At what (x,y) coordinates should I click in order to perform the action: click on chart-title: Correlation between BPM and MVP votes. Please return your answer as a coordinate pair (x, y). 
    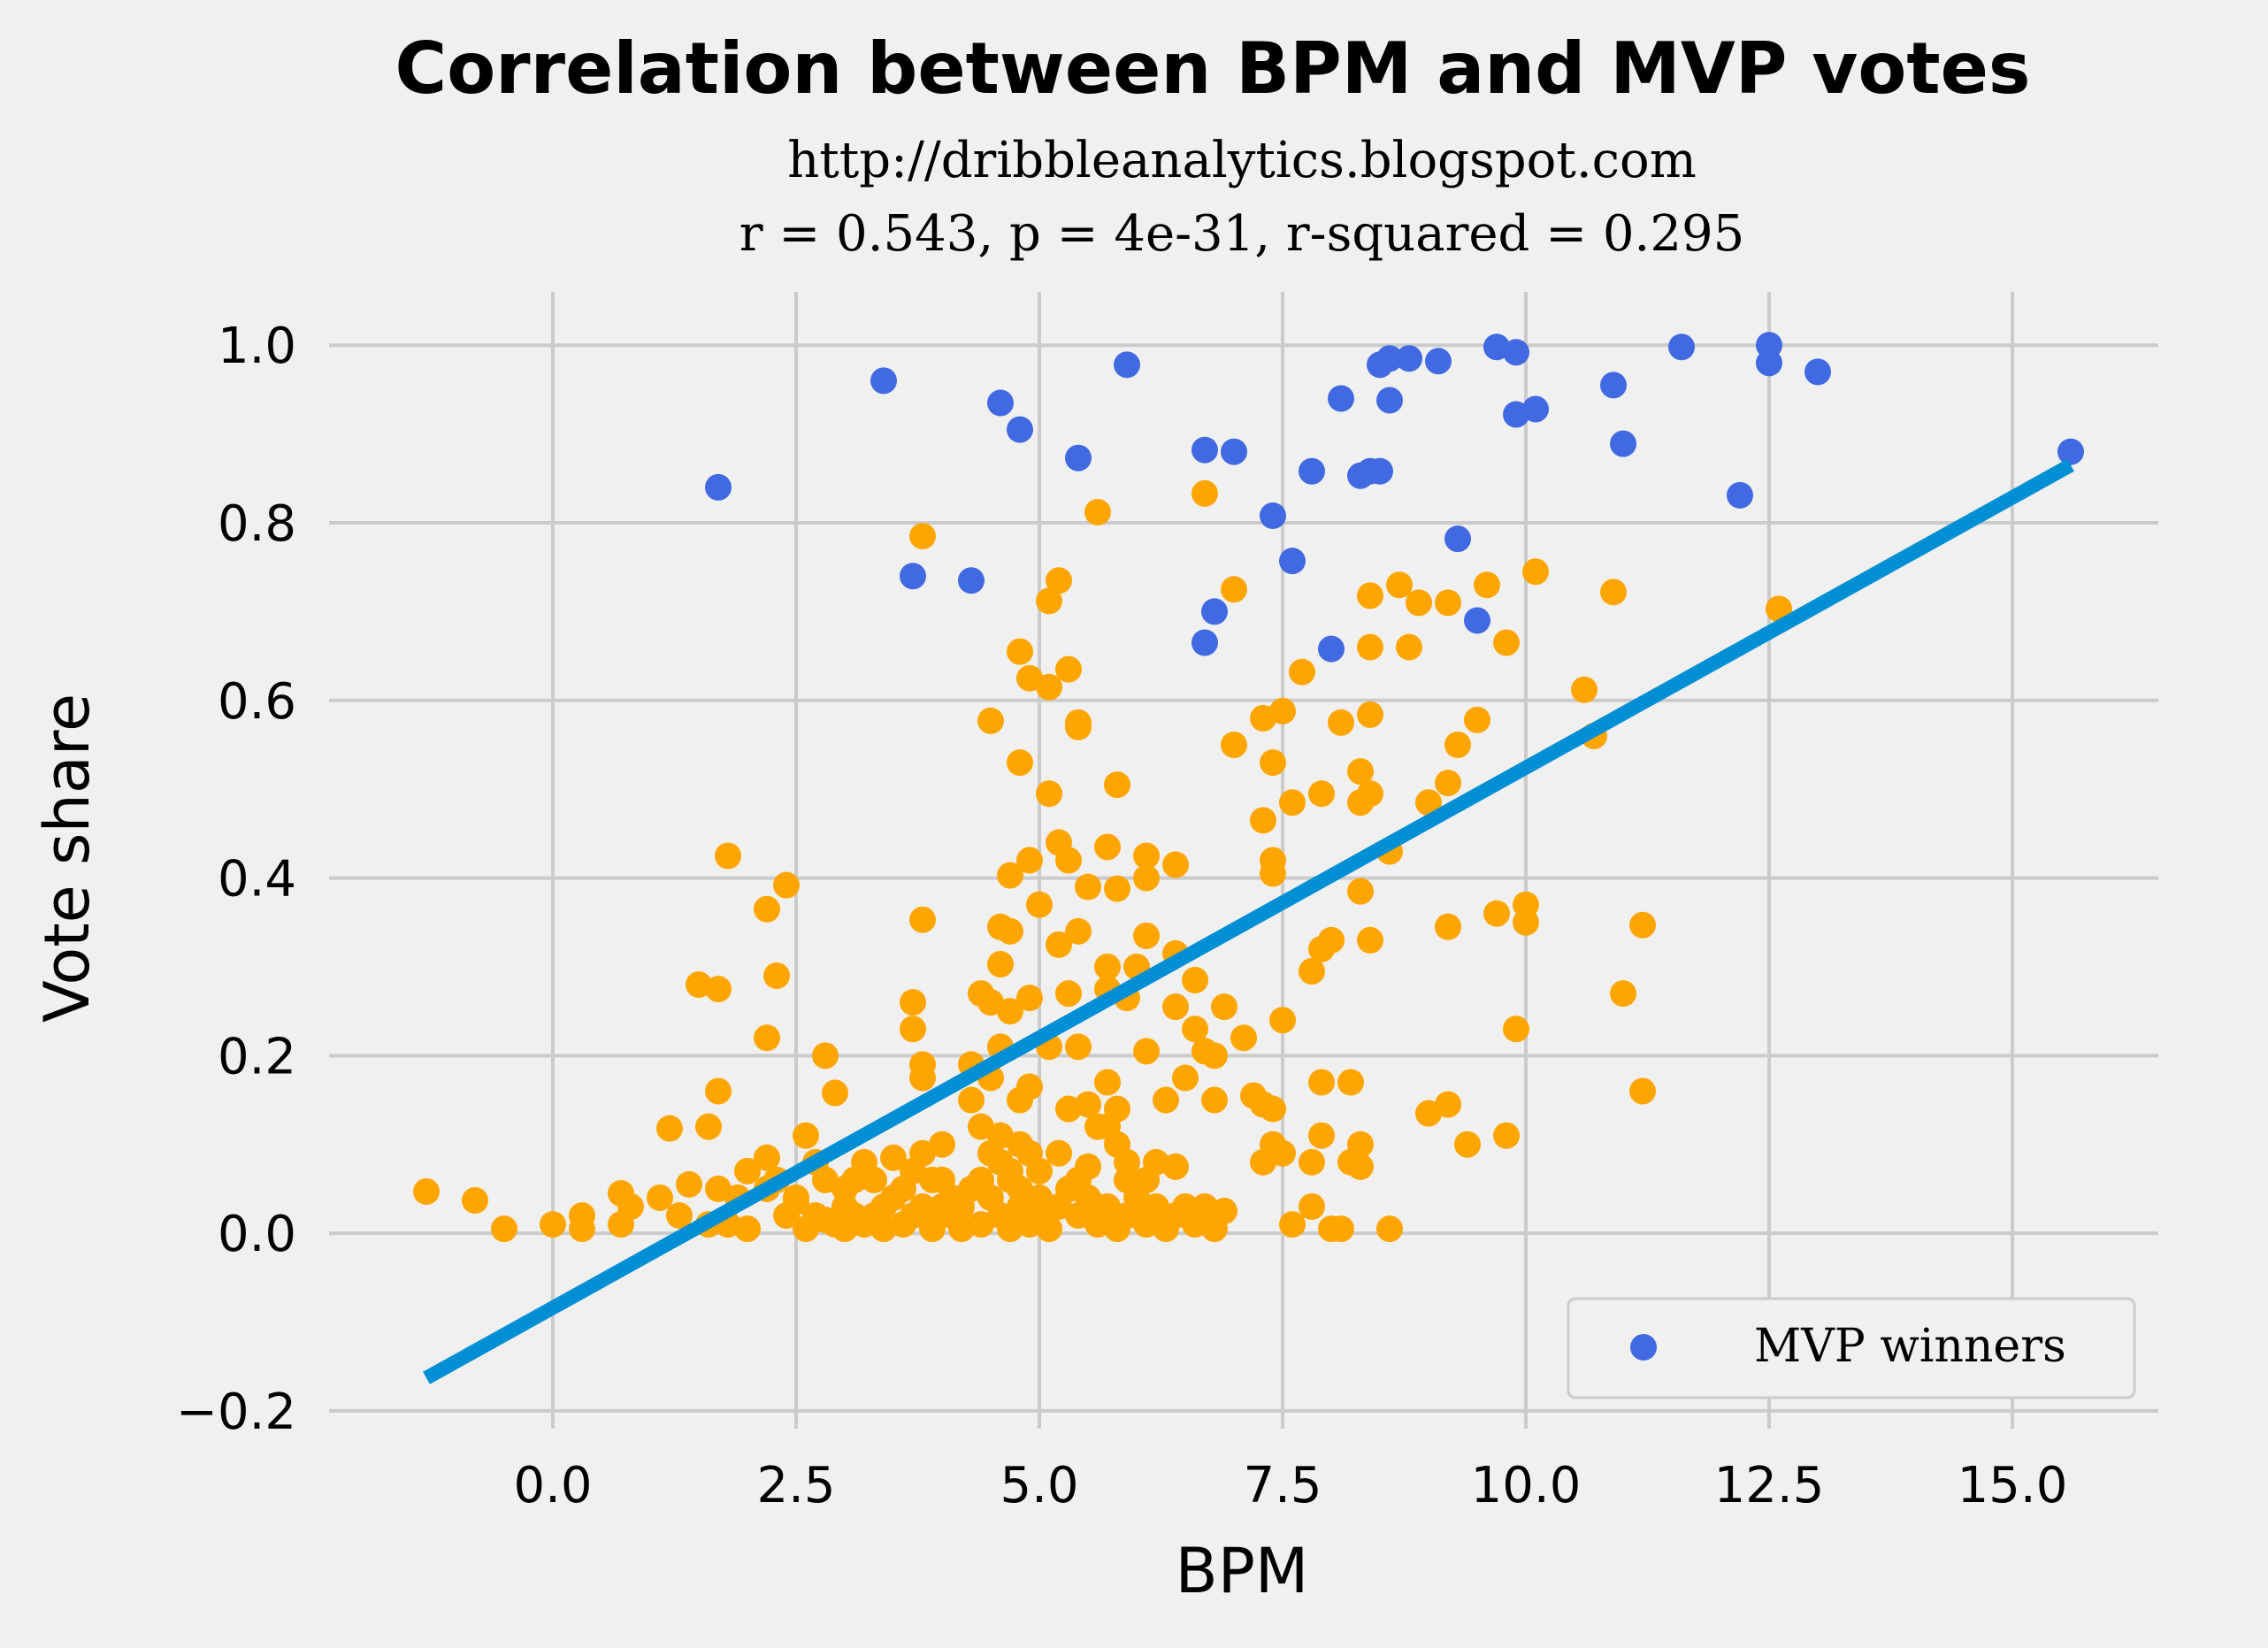
    Looking at the image, I should click on (1213, 68).